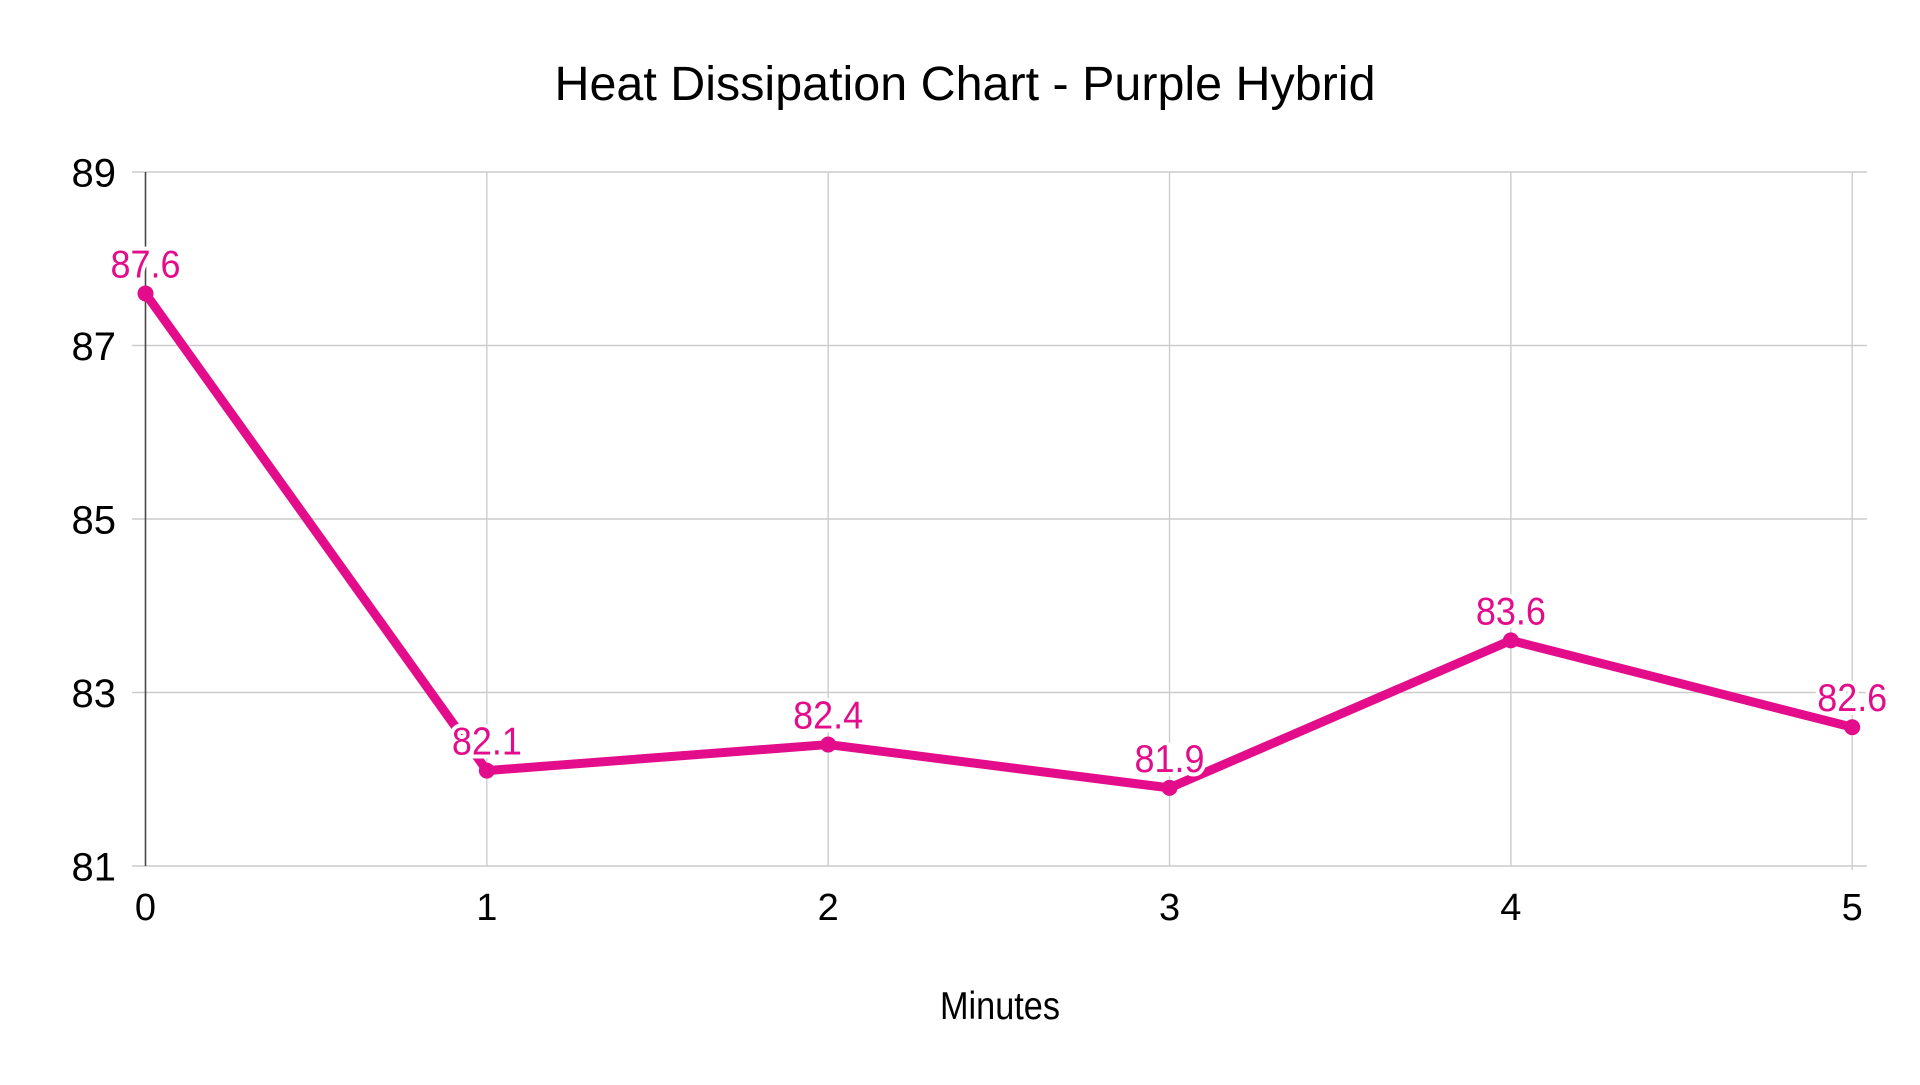 The image size is (1920, 1085). I want to click on svg-text: 0, so click(145, 908).